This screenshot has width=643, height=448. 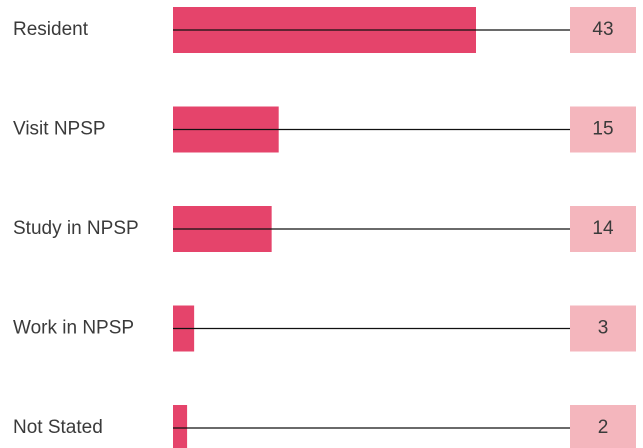 What do you see at coordinates (180, 426) in the screenshot?
I see `bar` at bounding box center [180, 426].